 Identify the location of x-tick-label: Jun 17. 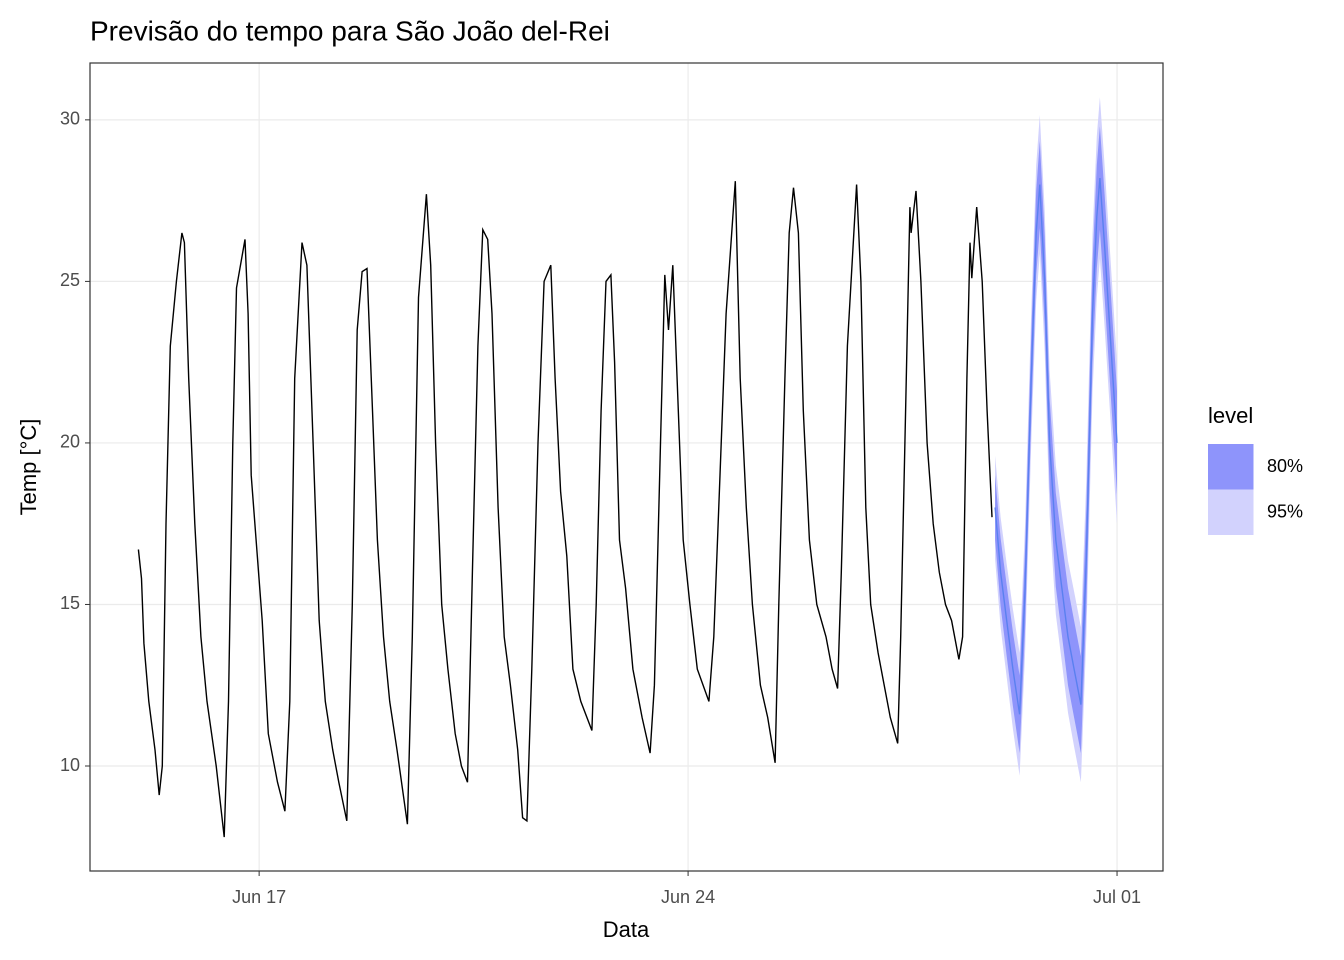
(259, 897).